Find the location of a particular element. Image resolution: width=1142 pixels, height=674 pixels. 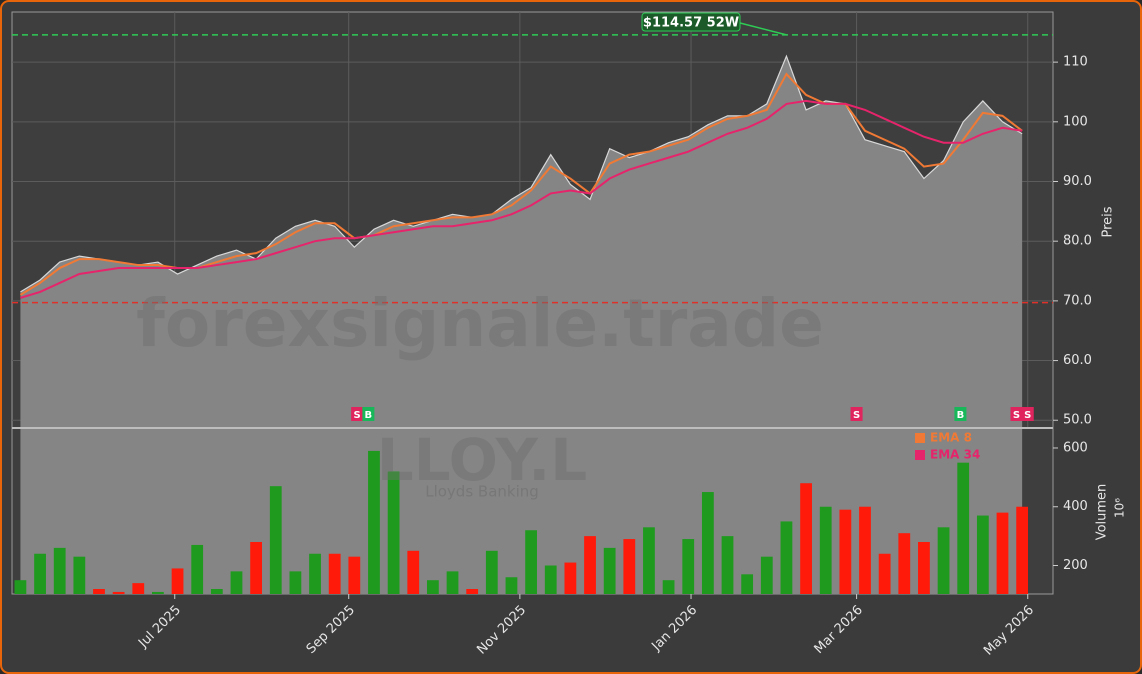

y2-scale-label: 10⁶ is located at coordinates (1120, 508).